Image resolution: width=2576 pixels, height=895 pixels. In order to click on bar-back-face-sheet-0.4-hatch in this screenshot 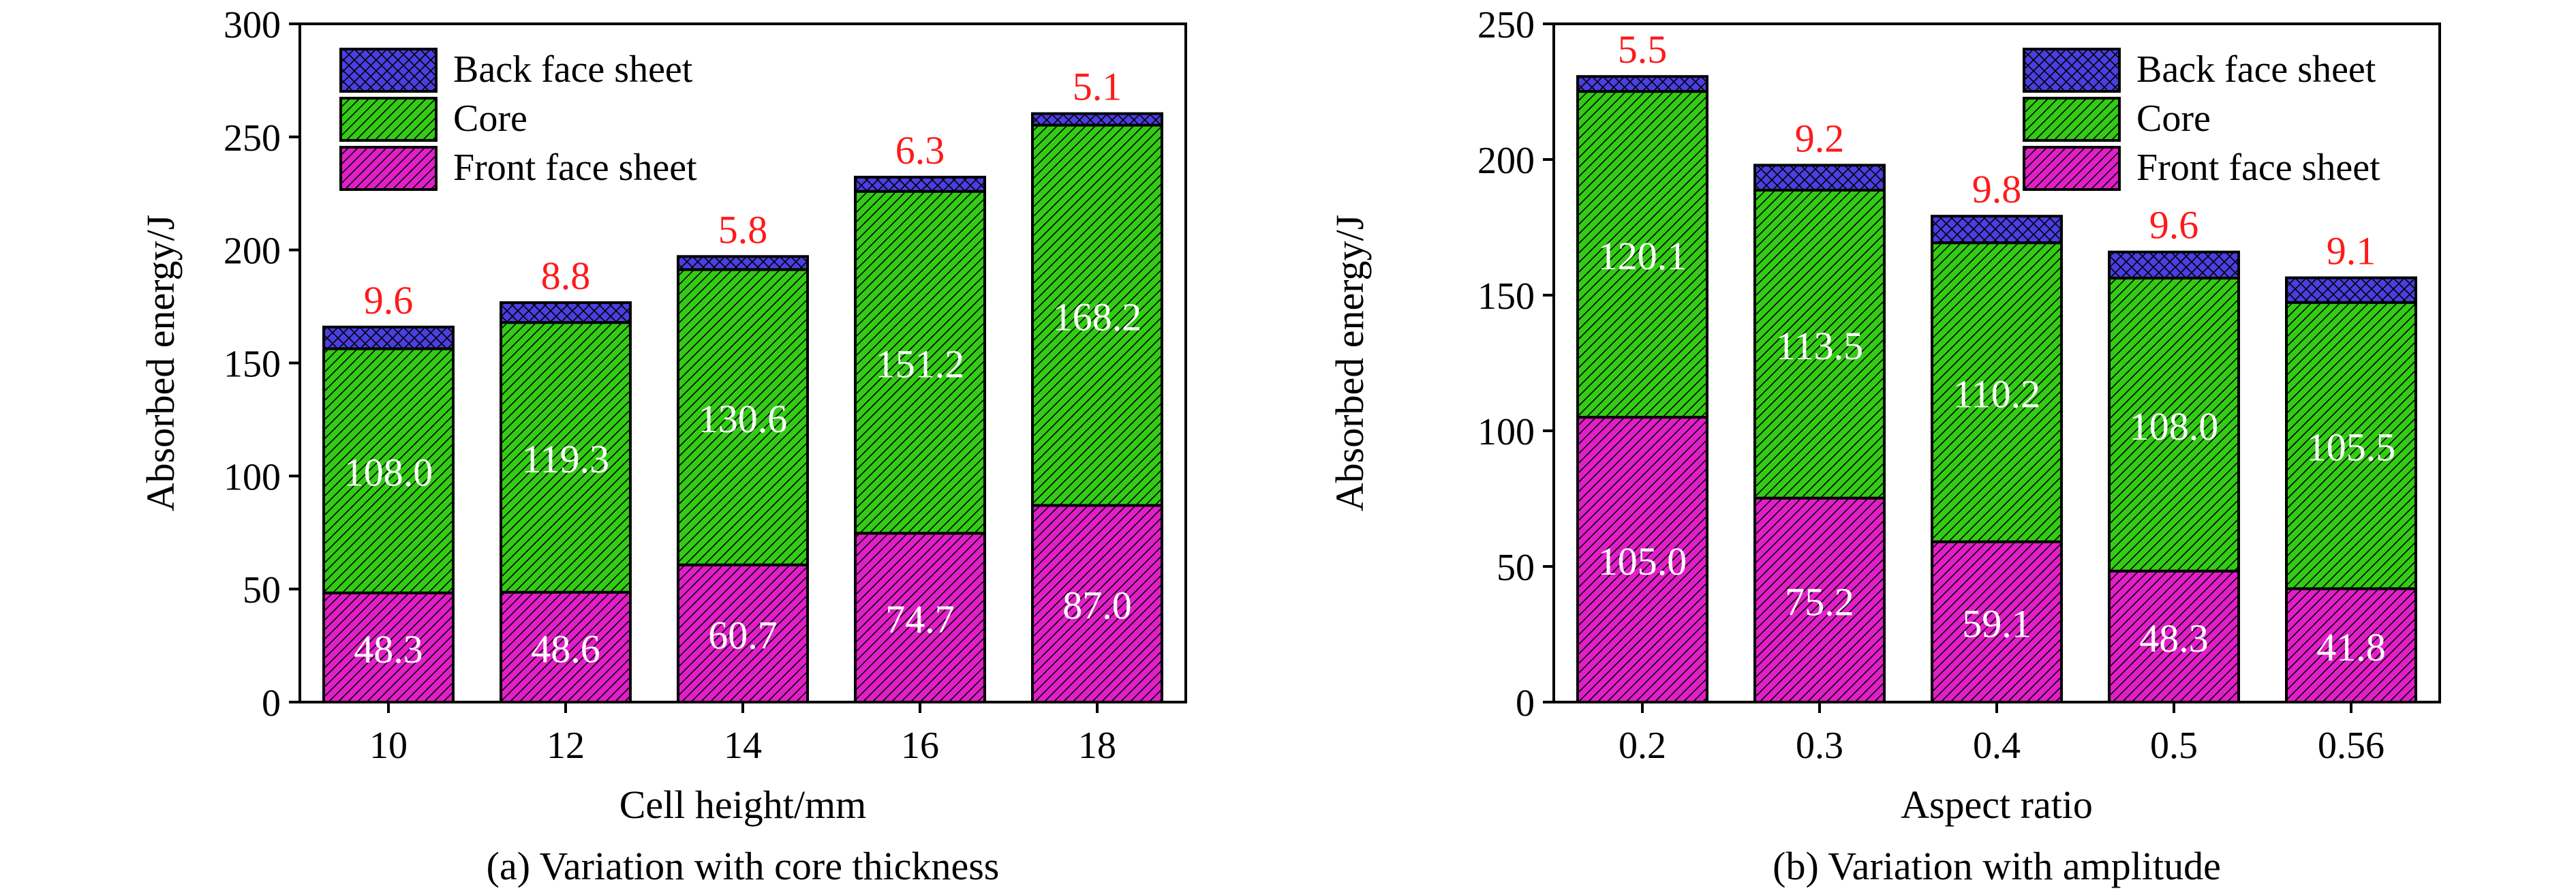, I will do `click(1997, 230)`.